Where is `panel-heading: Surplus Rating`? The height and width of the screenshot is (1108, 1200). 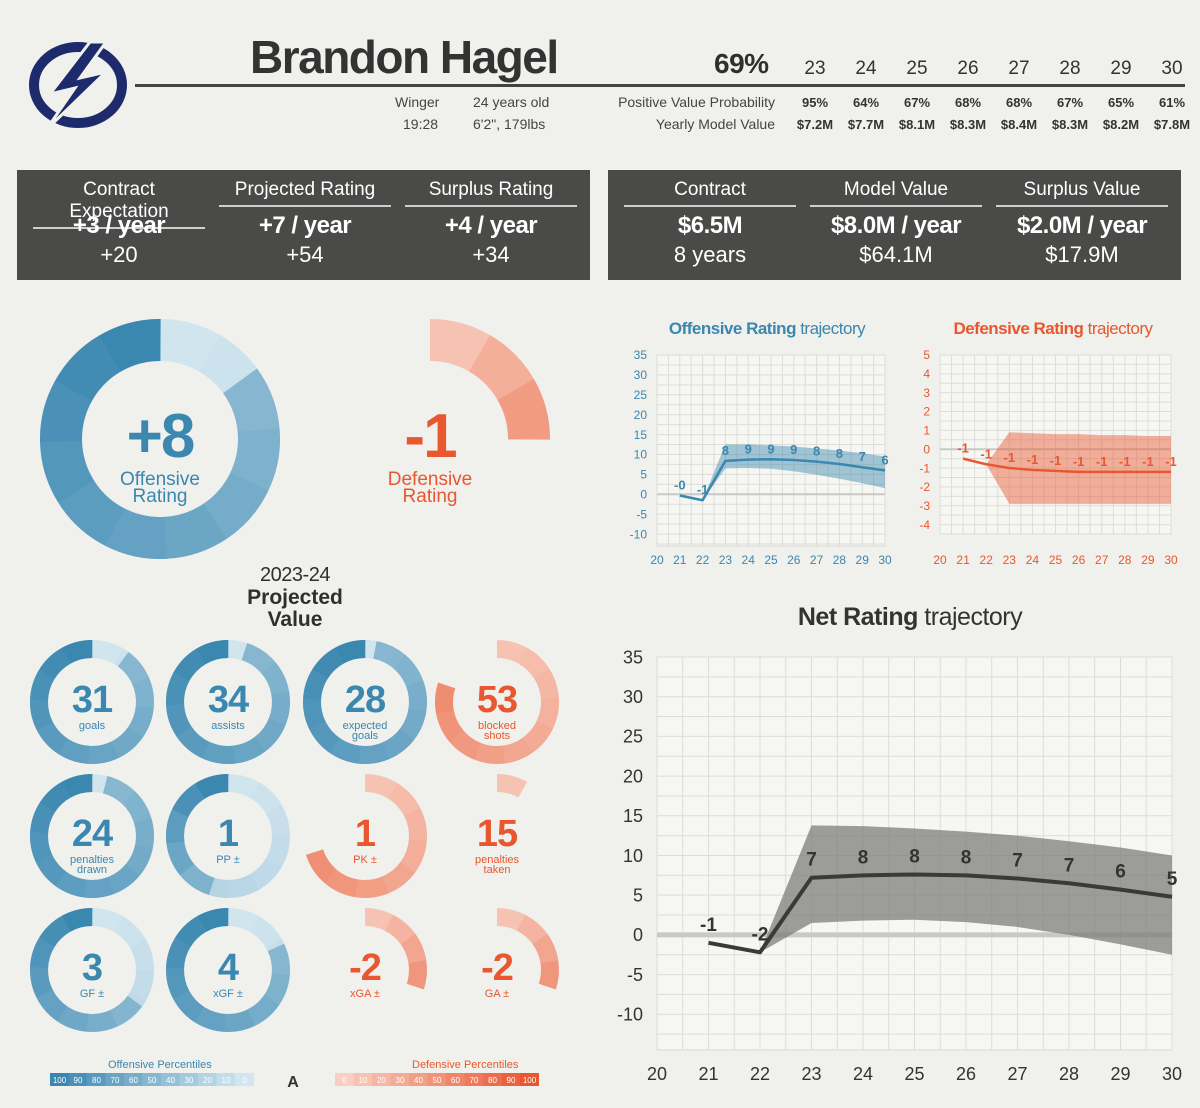
panel-heading: Surplus Rating is located at coordinates (491, 193).